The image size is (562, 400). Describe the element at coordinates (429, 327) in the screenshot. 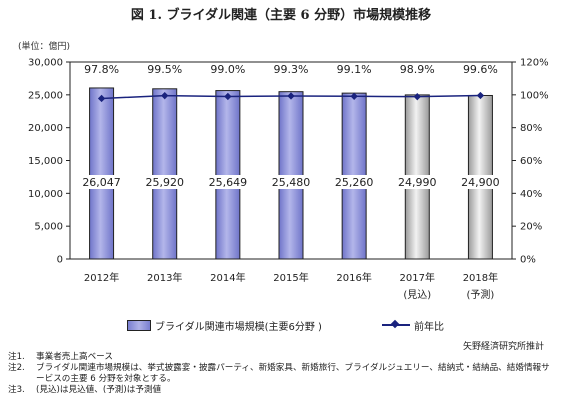

I see `legend-line-label: 前年比` at that location.